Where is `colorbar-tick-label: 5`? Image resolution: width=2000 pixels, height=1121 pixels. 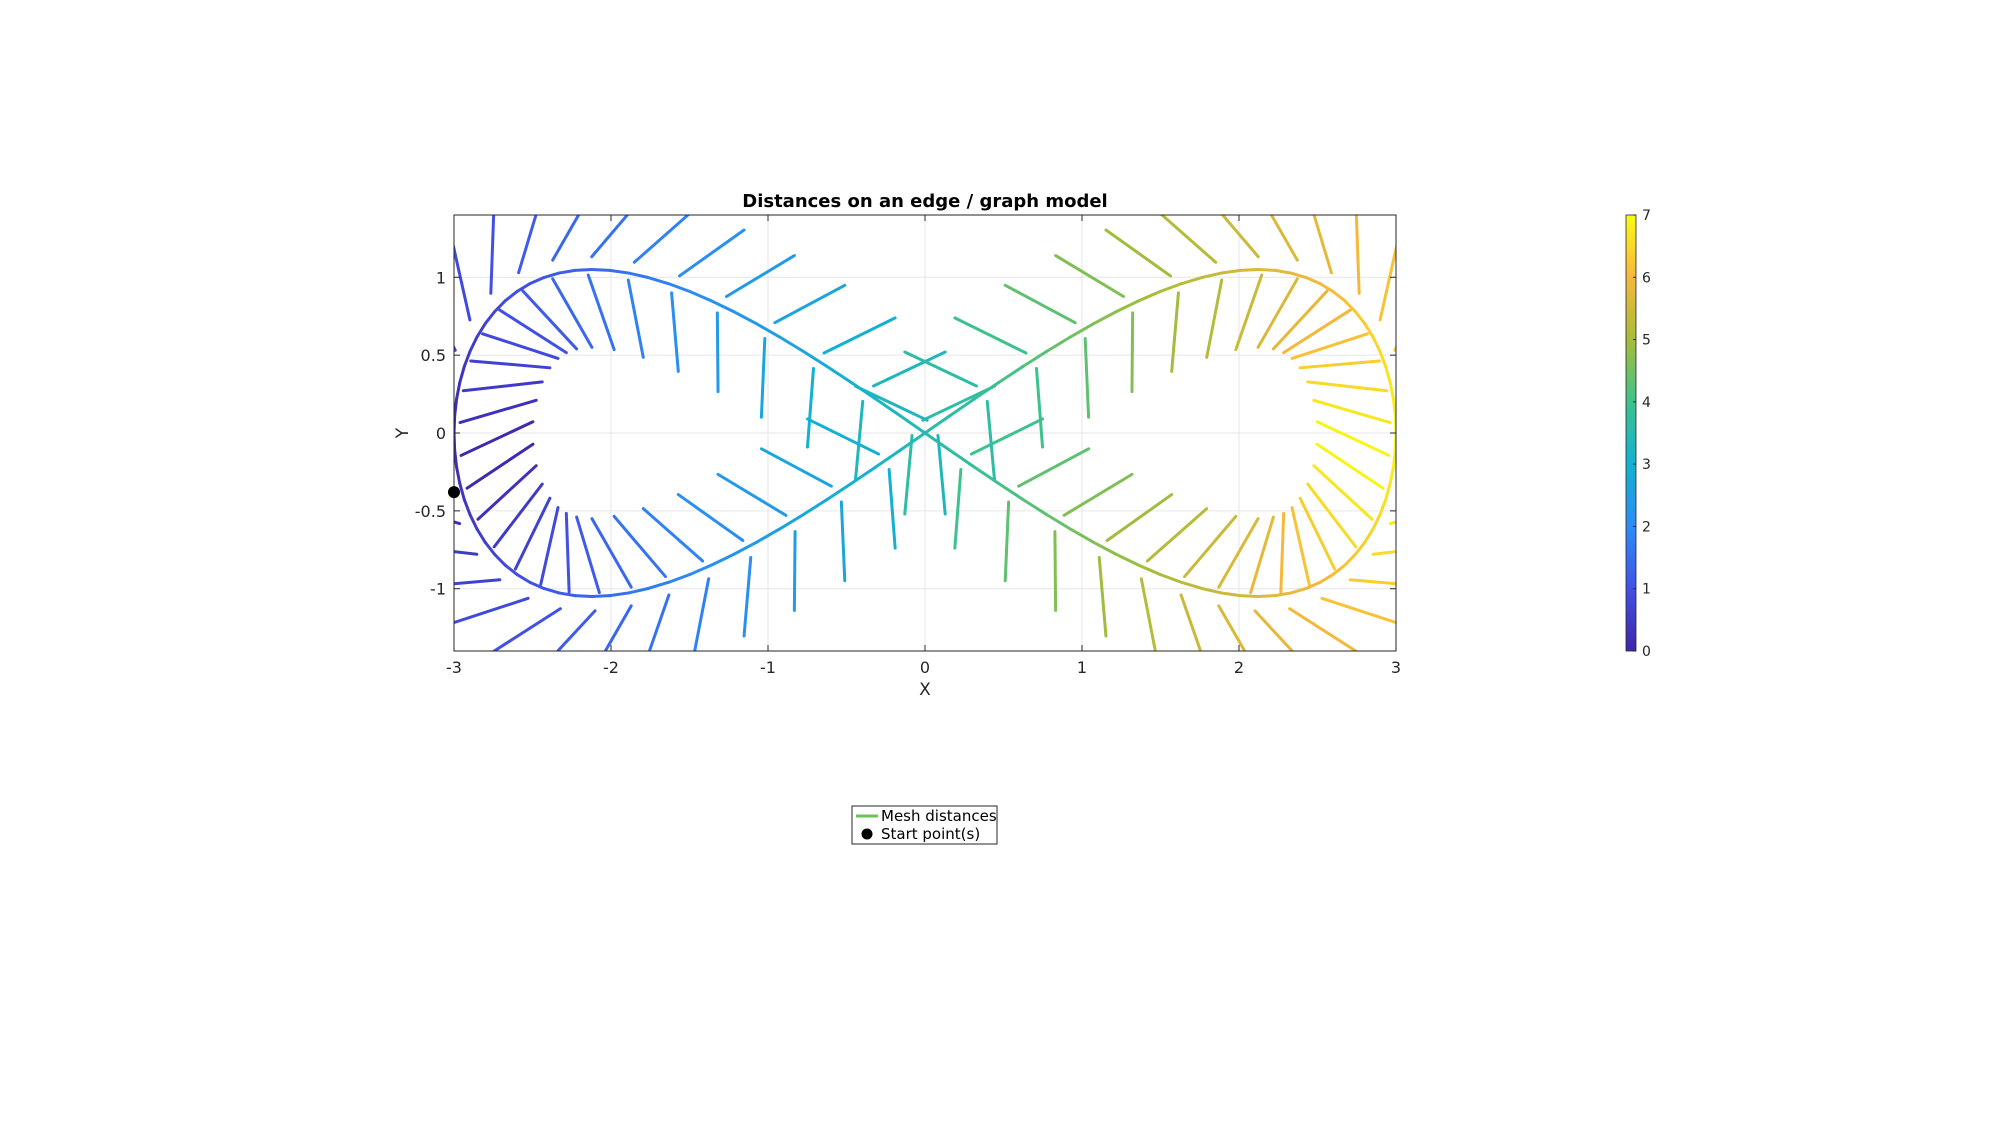 colorbar-tick-label: 5 is located at coordinates (1646, 341).